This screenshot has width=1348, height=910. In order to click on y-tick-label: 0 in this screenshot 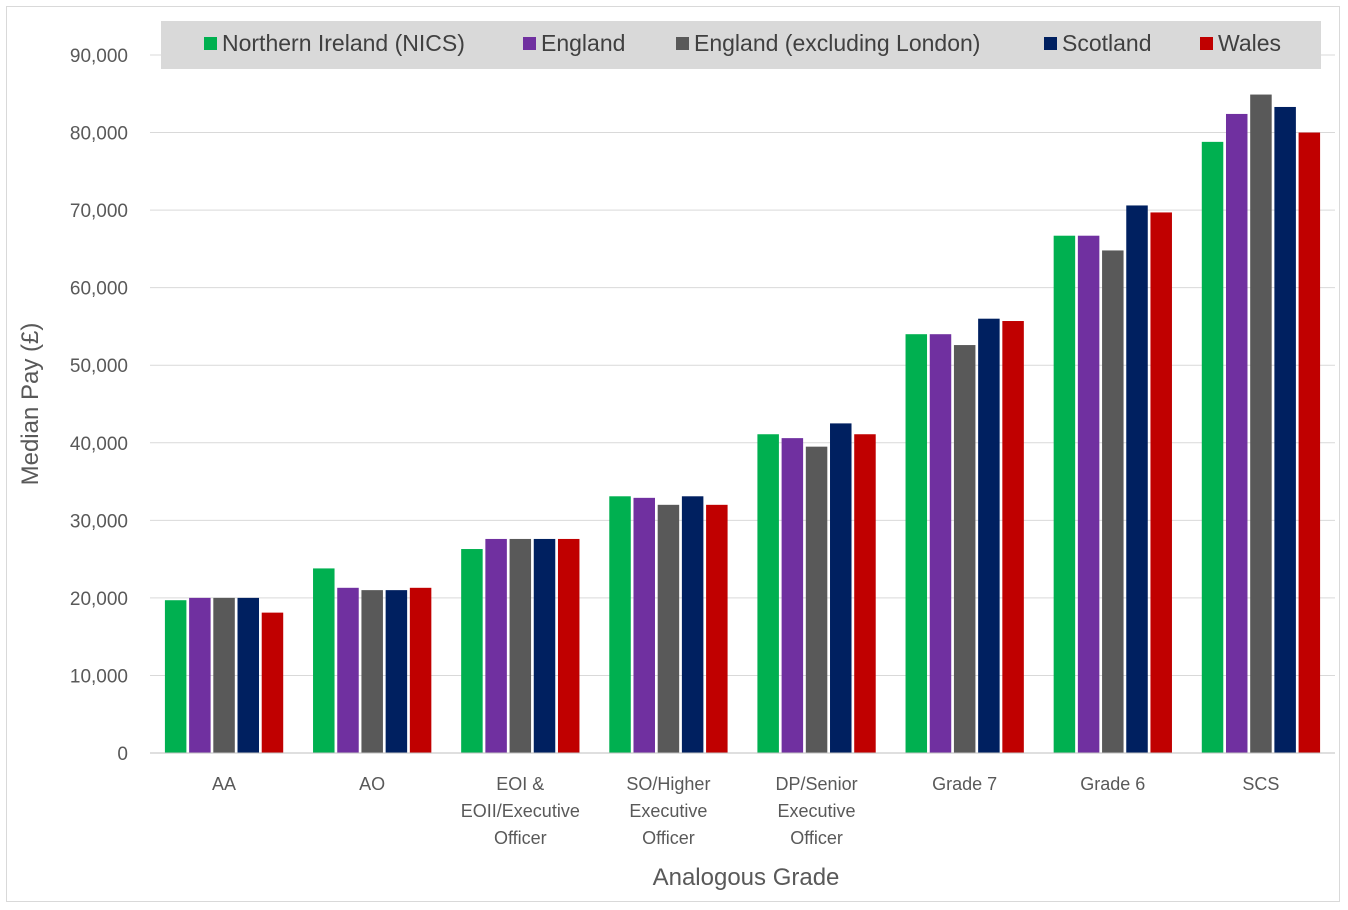, I will do `click(122, 754)`.